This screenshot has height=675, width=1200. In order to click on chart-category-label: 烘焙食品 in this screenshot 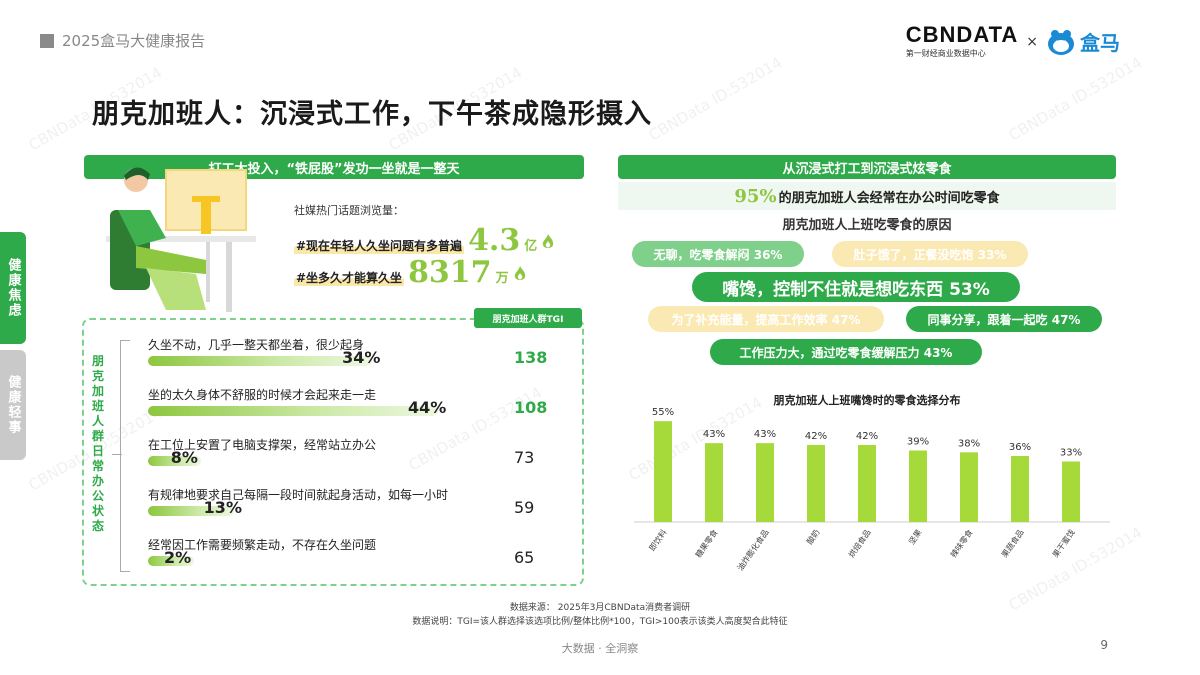, I will do `click(859, 543)`.